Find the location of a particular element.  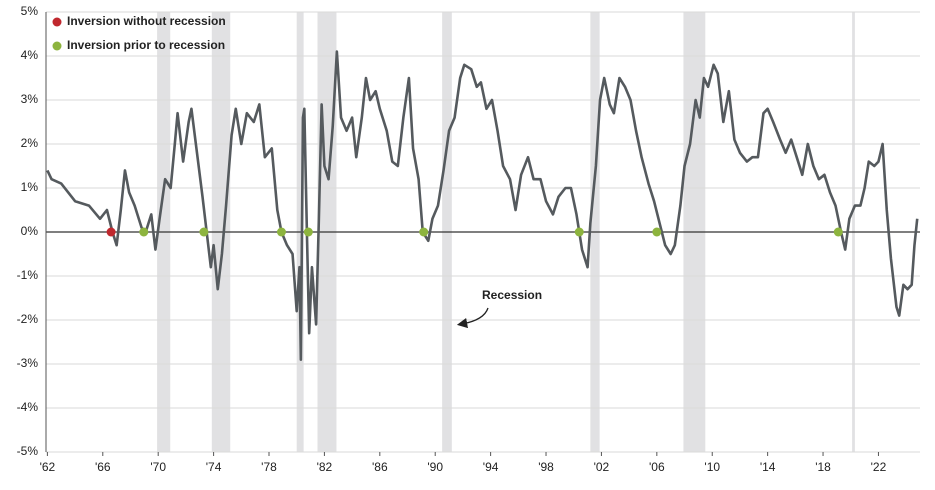

y-tick-label: -3% is located at coordinates (28, 363).